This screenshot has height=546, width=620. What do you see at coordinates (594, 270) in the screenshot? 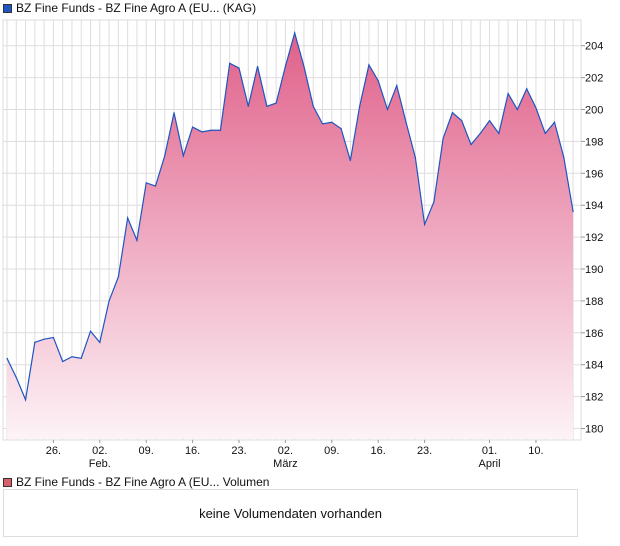
I see `y-tick-label: 190` at bounding box center [594, 270].